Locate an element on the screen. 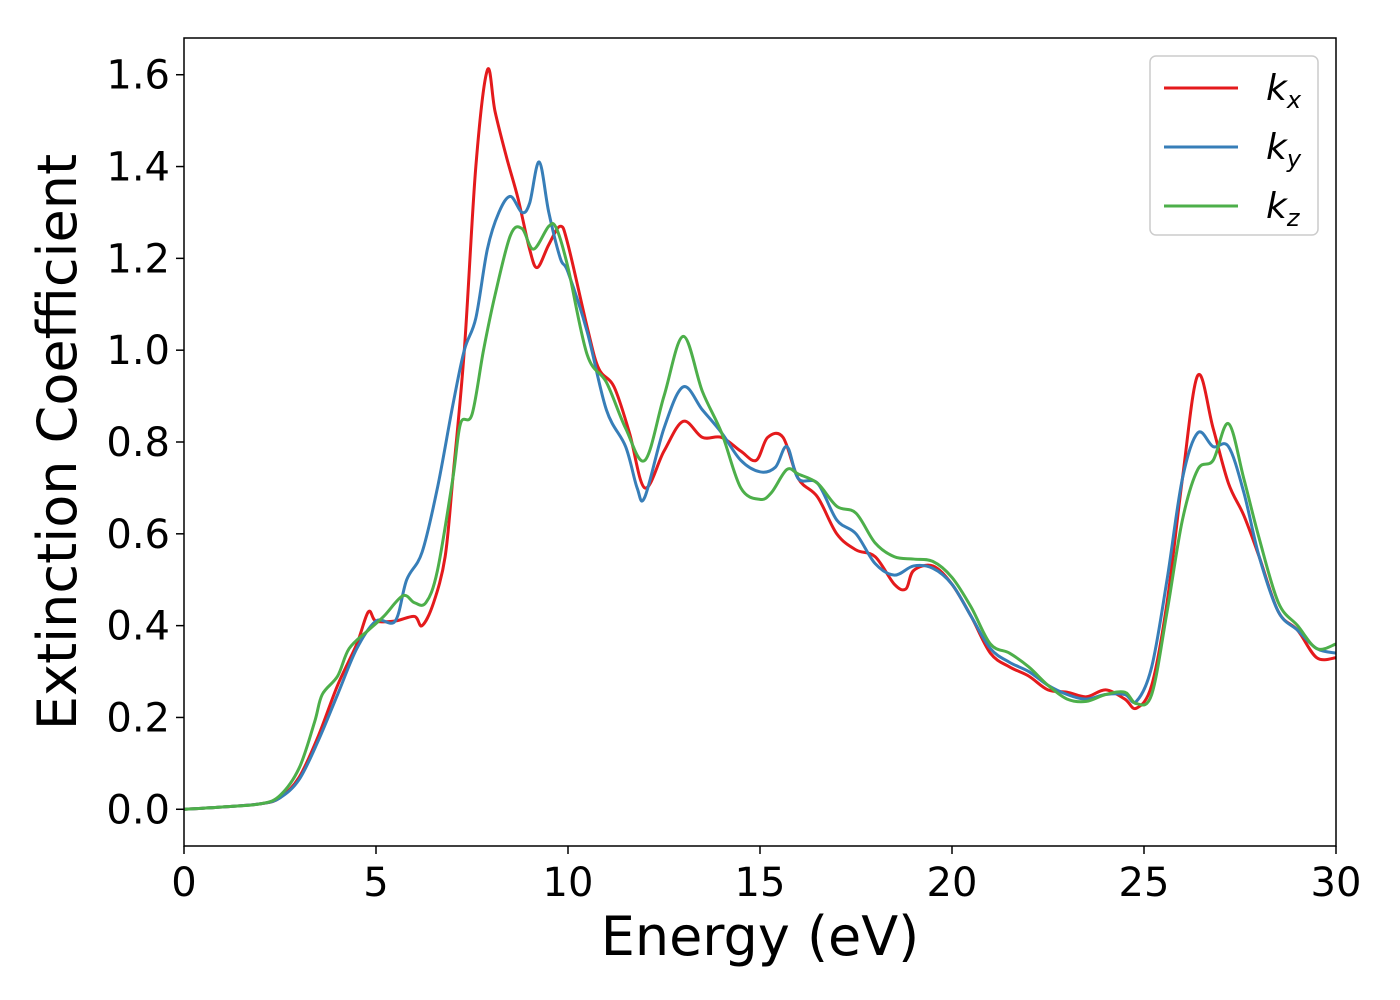  x-tick-label: 0 is located at coordinates (183, 883).